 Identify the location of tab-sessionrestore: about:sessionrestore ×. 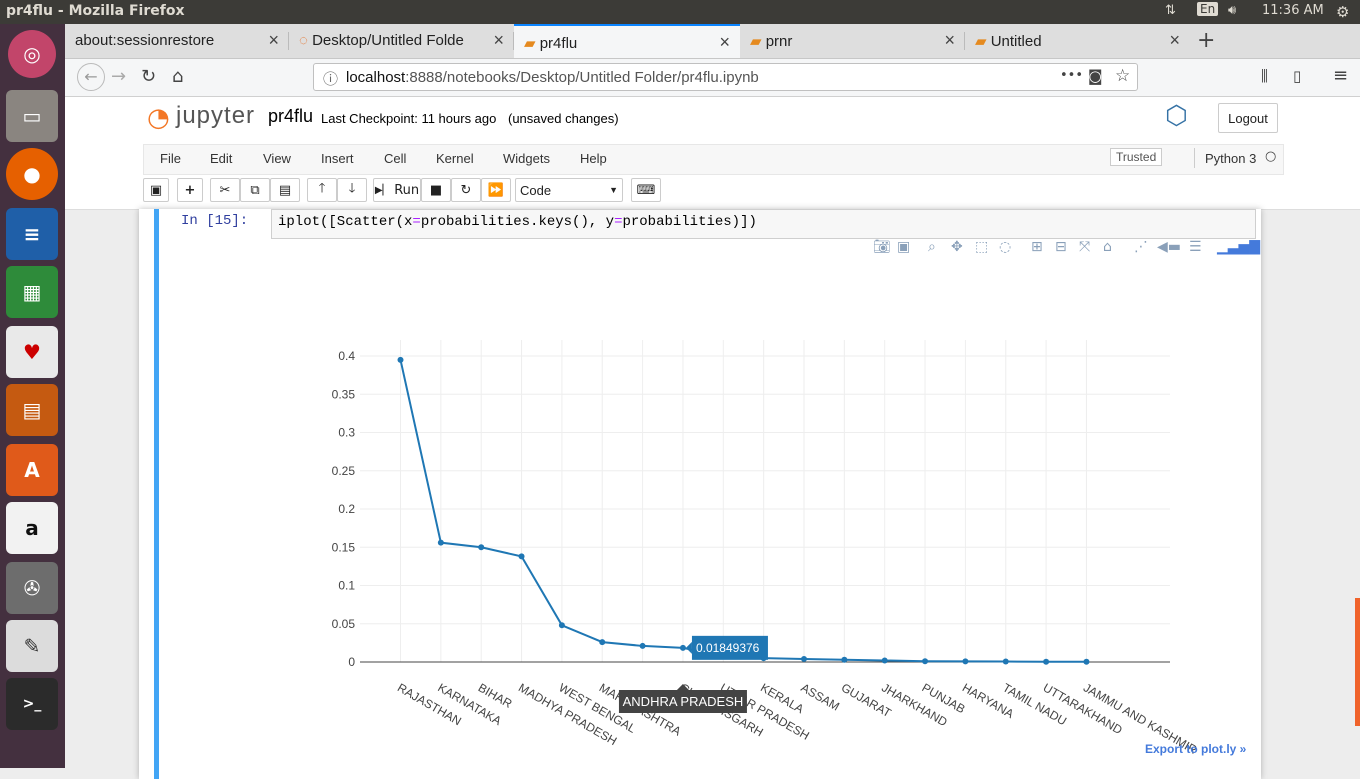
(177, 41).